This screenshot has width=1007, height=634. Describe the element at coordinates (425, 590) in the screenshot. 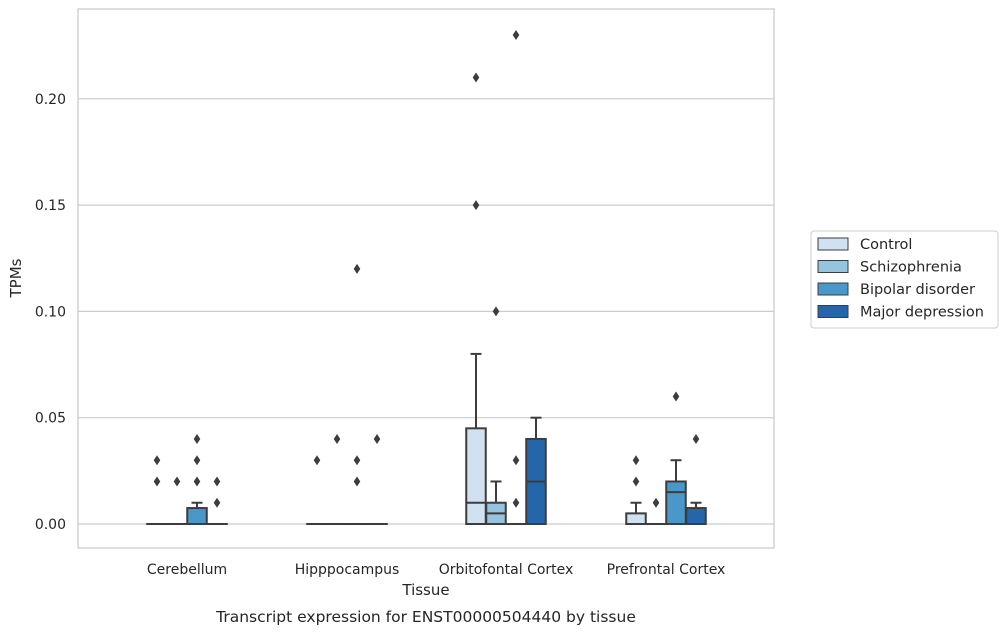

I see `x-axis-label: Tissue` at that location.